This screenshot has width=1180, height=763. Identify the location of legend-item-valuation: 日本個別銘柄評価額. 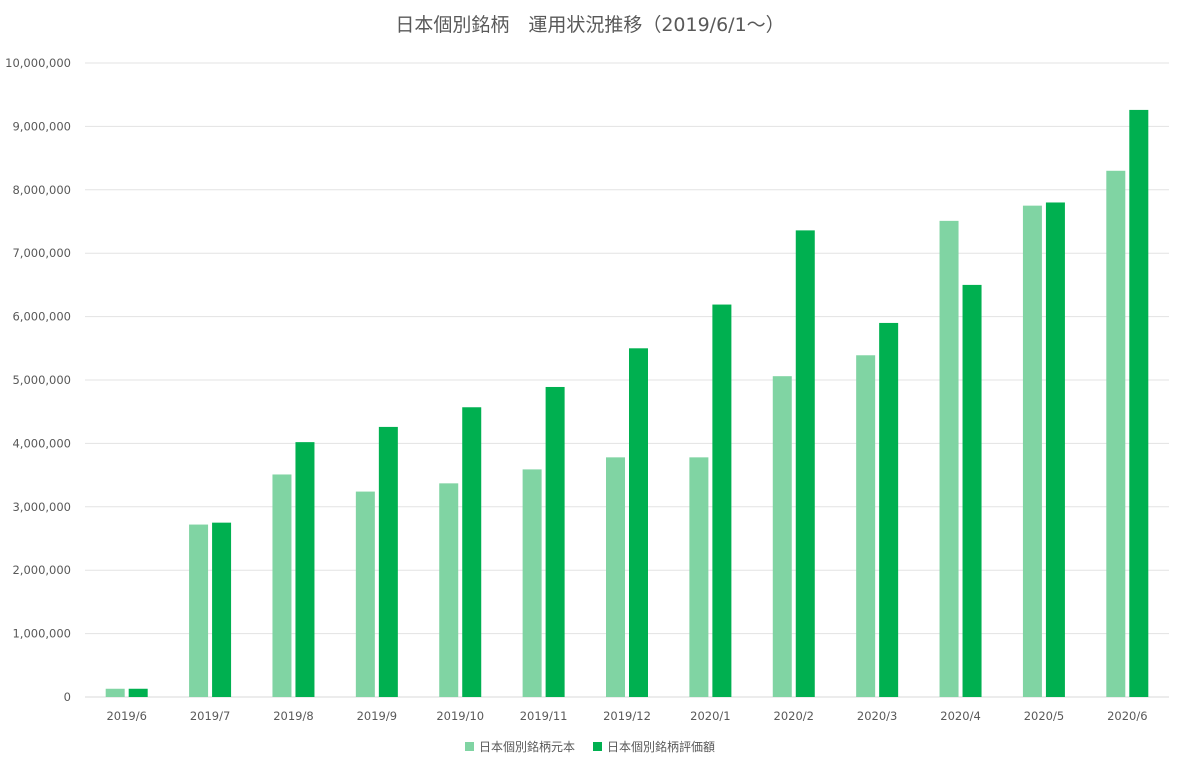
(654, 746).